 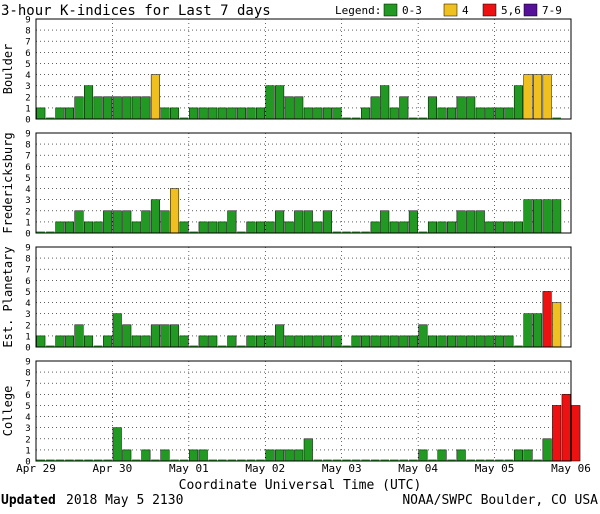 I want to click on footer-updated-value: 2018 May 5 2130, so click(x=124, y=500).